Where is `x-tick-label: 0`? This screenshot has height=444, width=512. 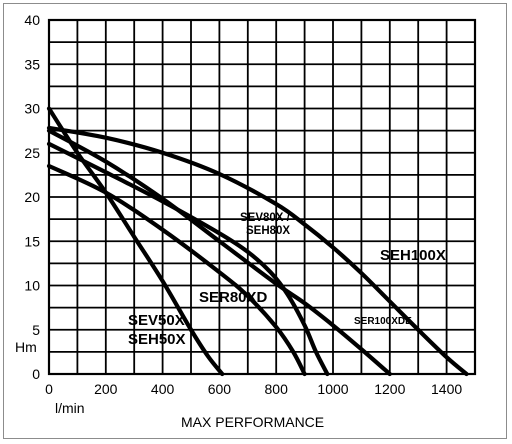 x-tick-label: 0 is located at coordinates (49, 389).